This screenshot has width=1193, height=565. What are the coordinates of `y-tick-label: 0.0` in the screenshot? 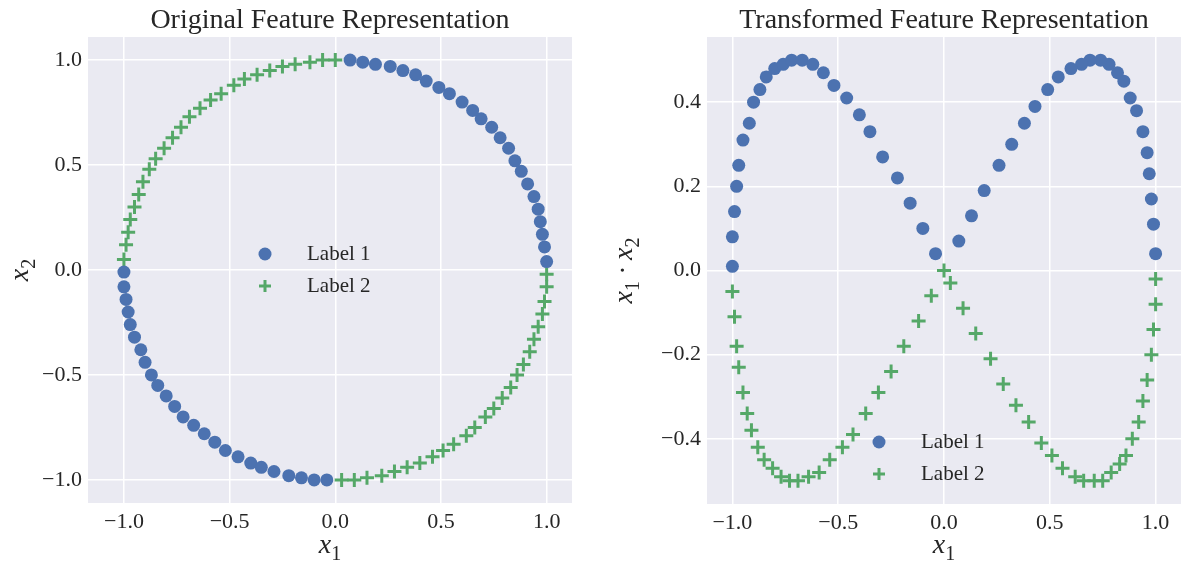 It's located at (687, 269).